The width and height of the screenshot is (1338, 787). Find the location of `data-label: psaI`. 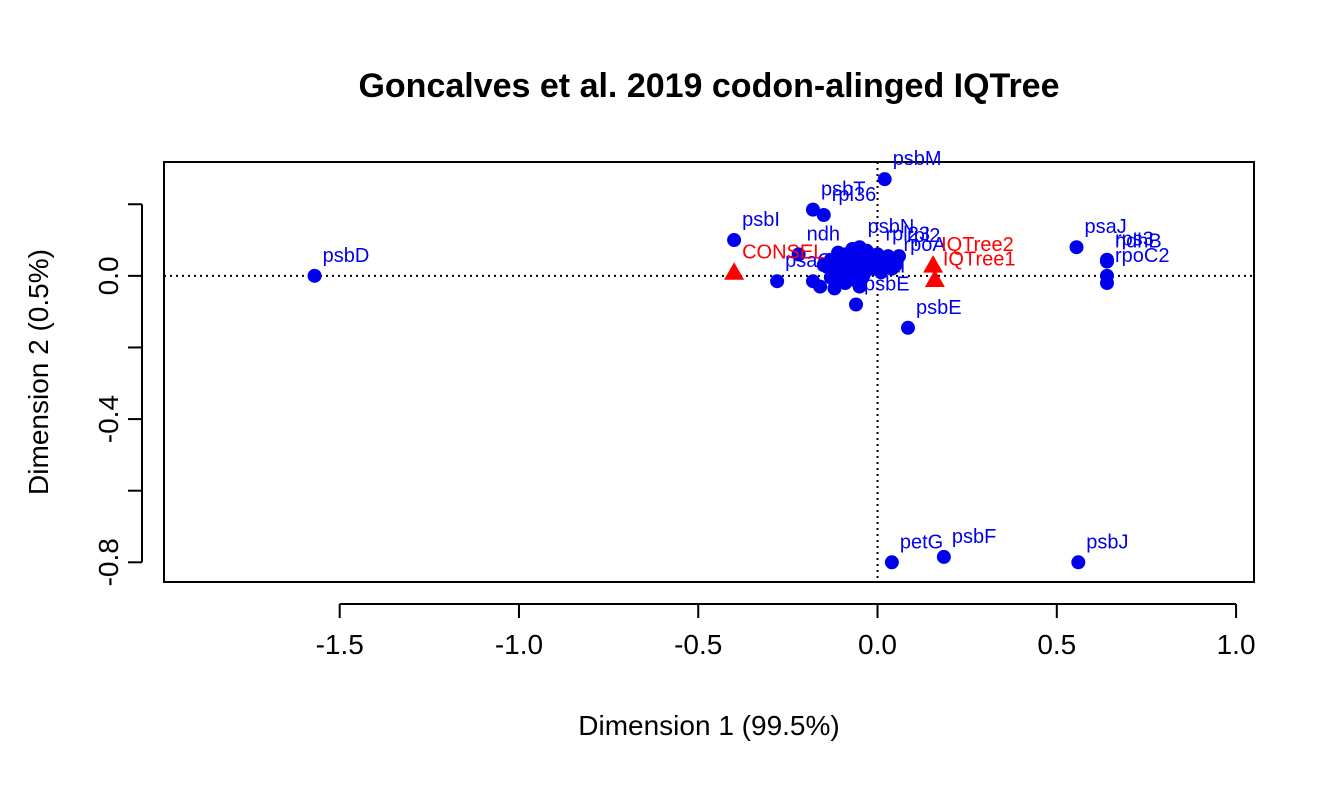

data-label: psaI is located at coordinates (887, 267).